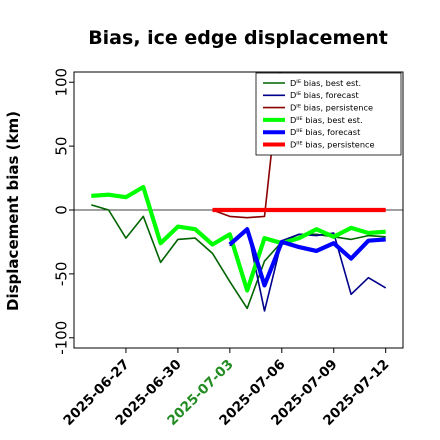 This screenshot has width=440, height=440. I want to click on y-tick-label: 50, so click(61, 146).